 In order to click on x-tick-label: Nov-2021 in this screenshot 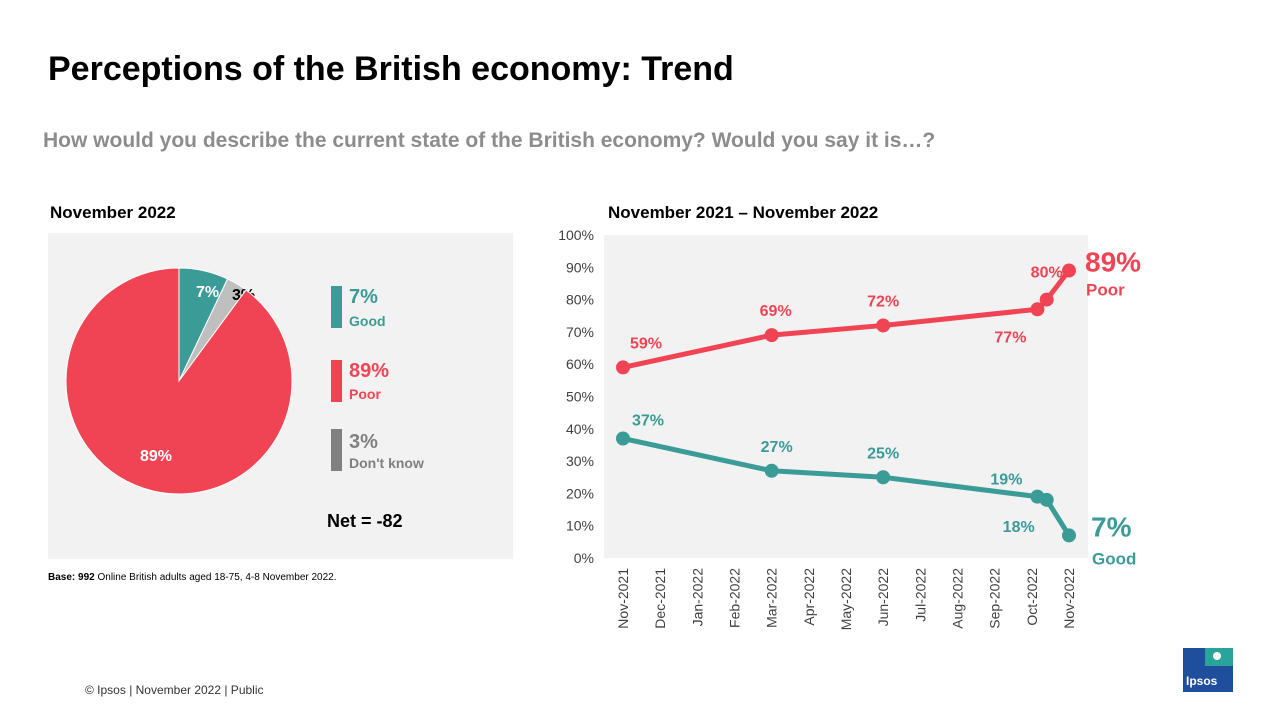, I will do `click(623, 598)`.